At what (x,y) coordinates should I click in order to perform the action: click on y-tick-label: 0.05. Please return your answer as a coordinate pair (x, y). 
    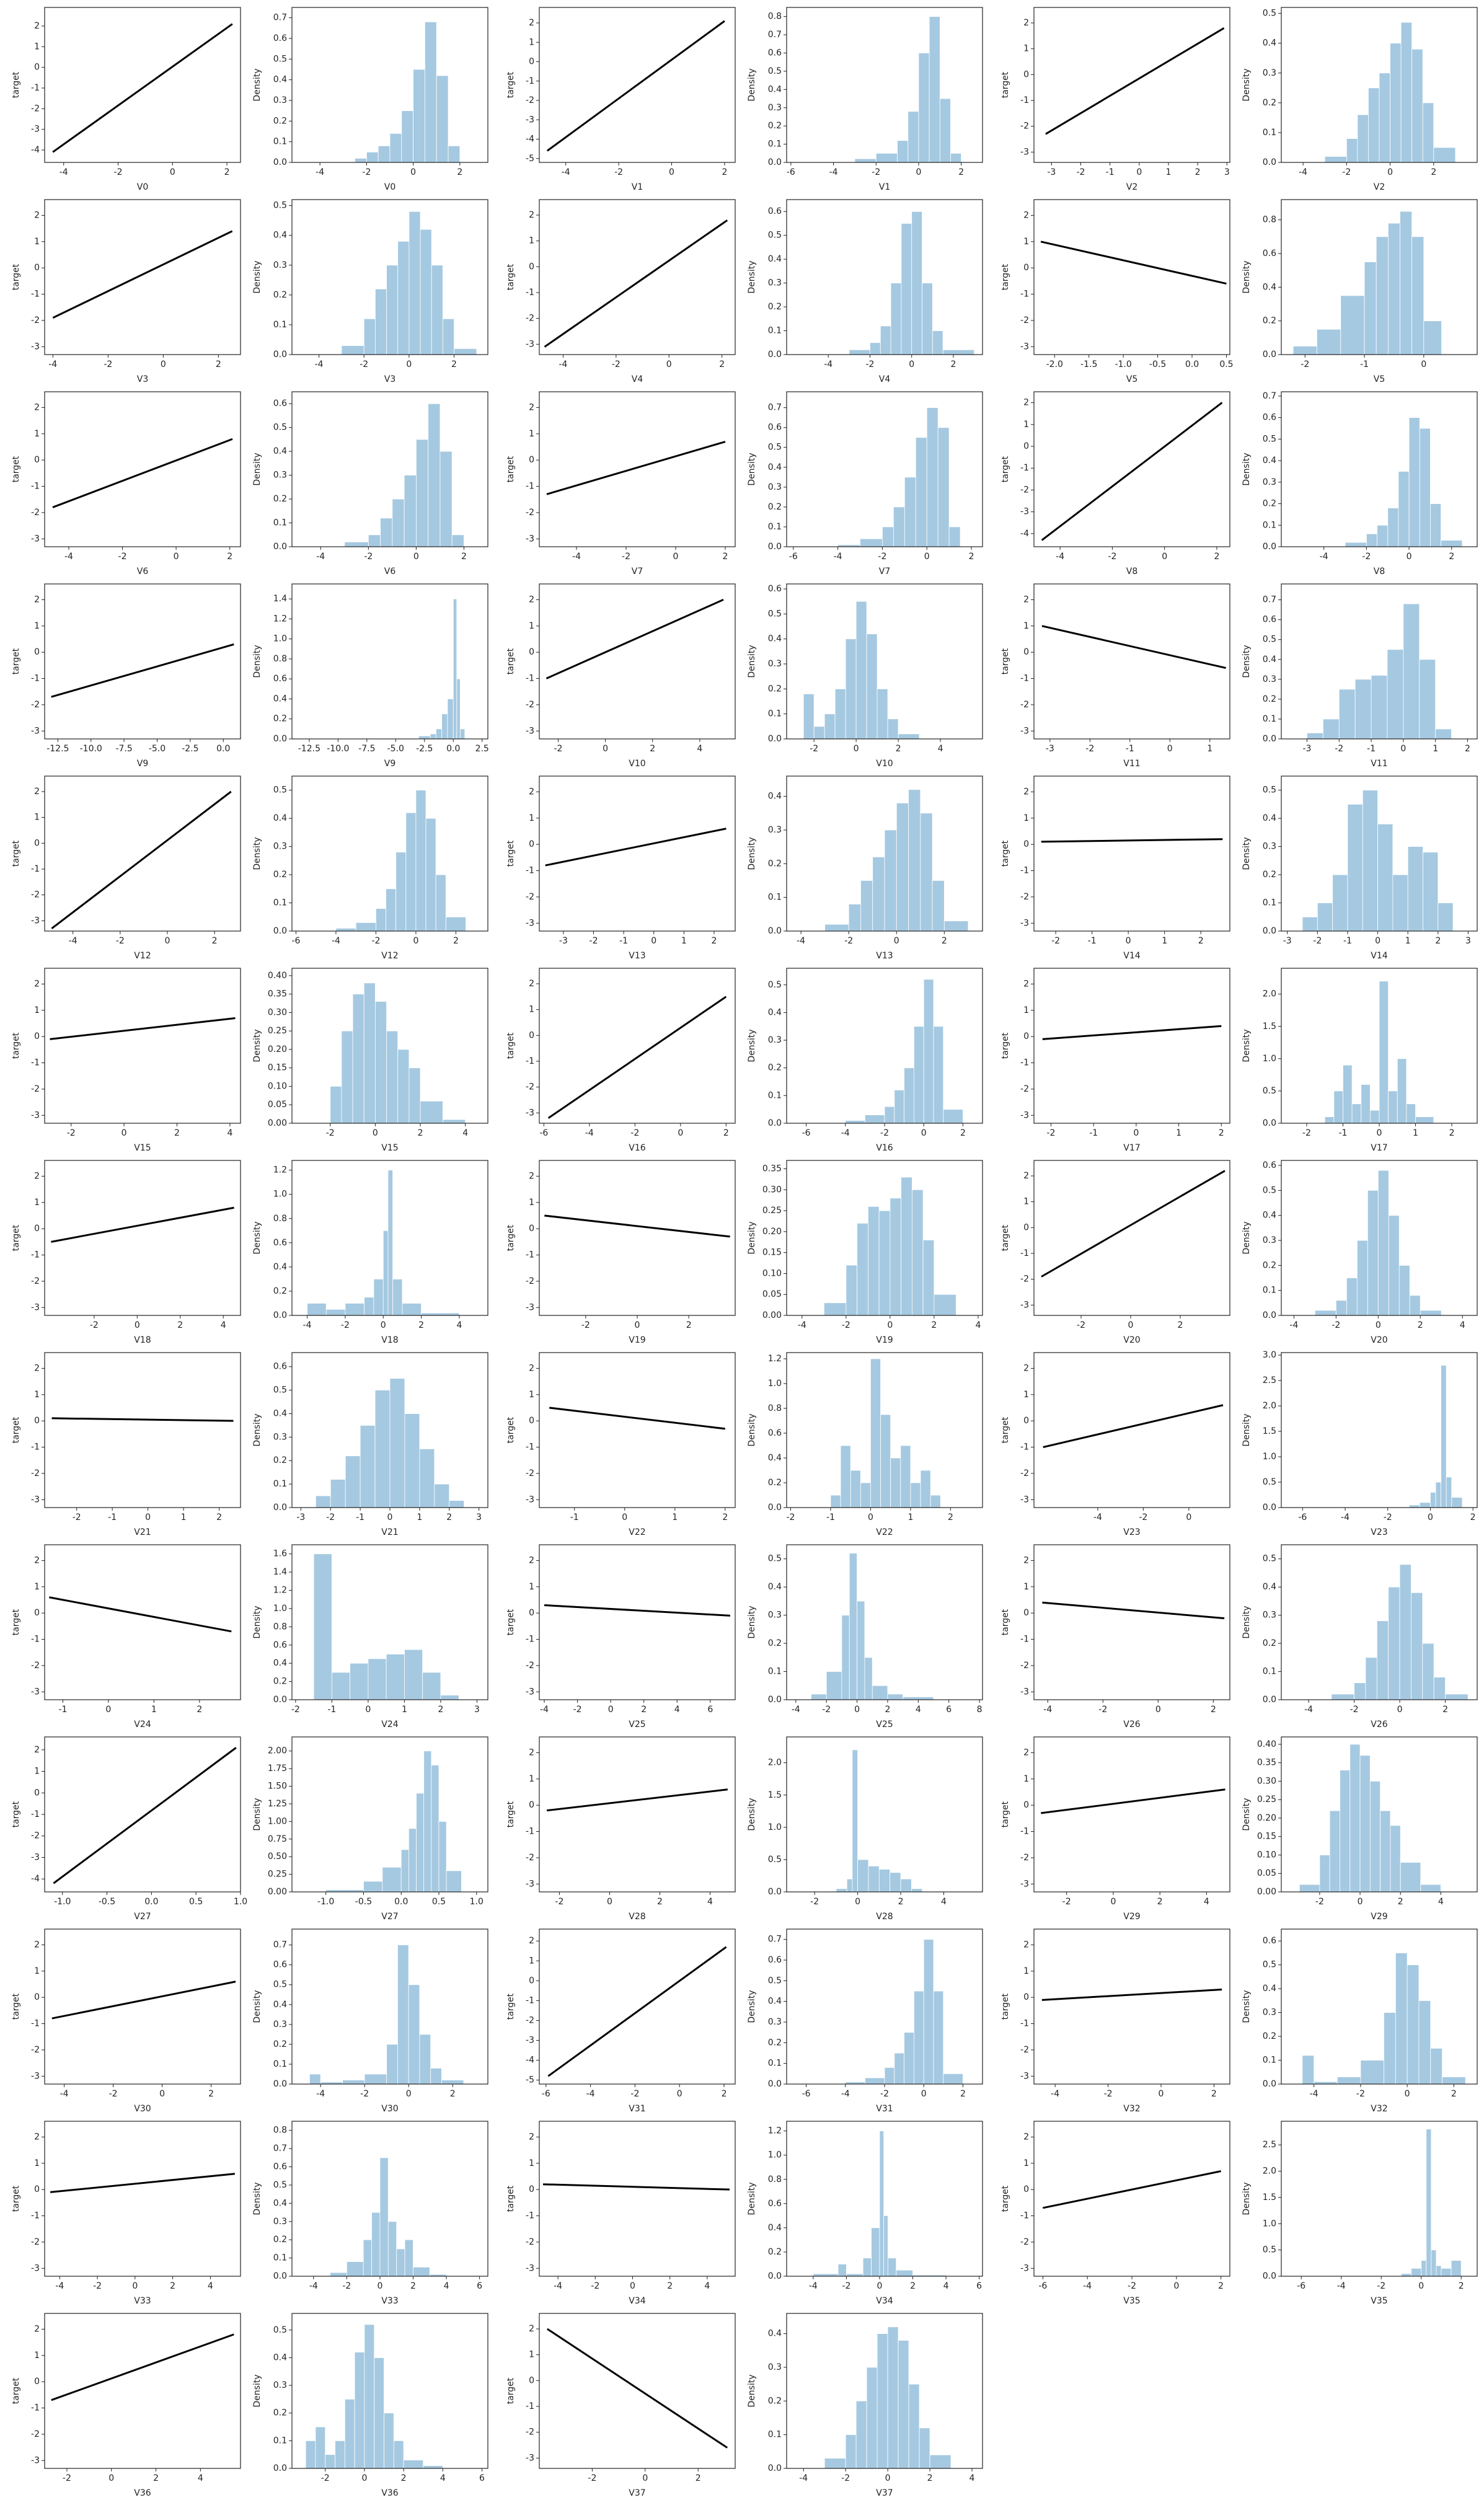
    Looking at the image, I should click on (277, 1105).